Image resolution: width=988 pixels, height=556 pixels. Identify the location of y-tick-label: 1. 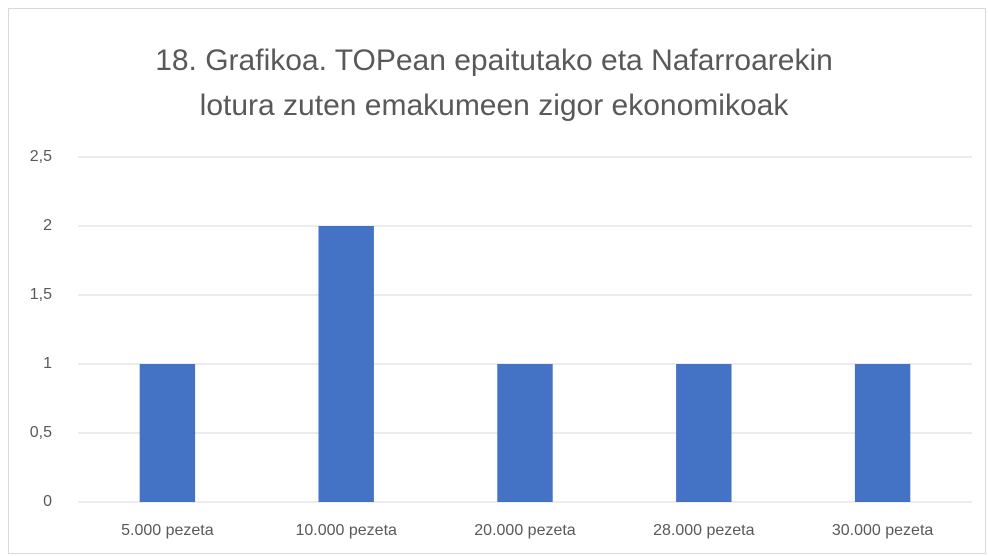
(47, 363).